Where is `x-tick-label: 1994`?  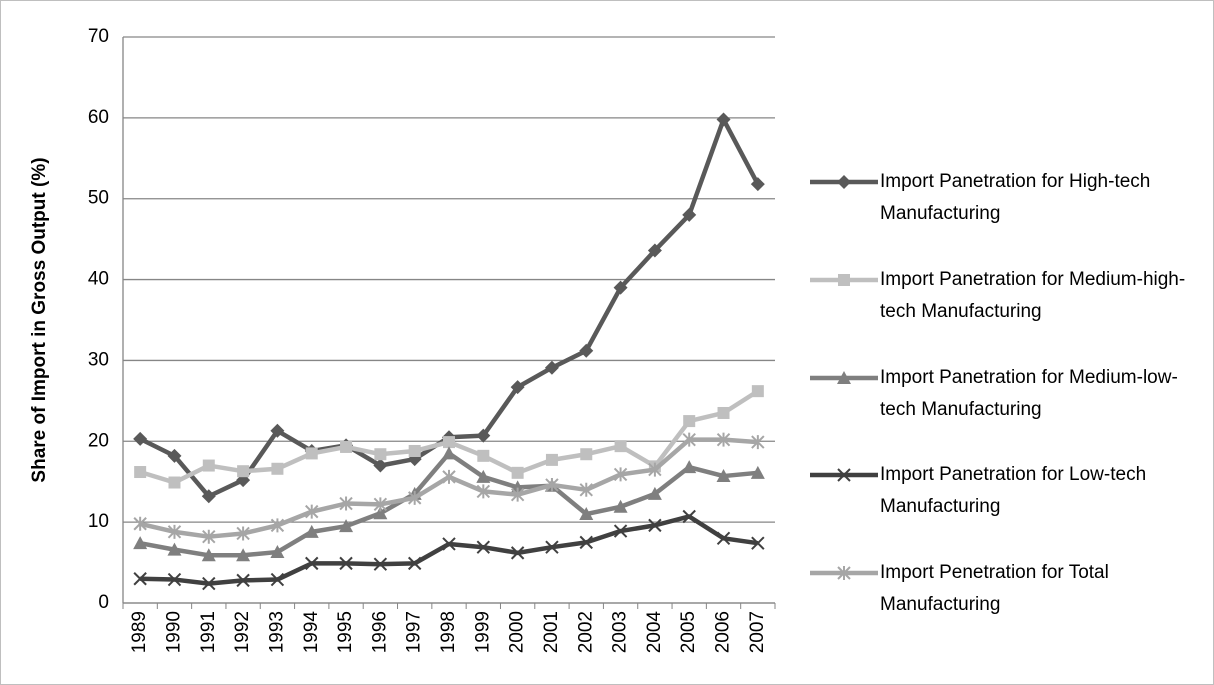
x-tick-label: 1994 is located at coordinates (311, 632).